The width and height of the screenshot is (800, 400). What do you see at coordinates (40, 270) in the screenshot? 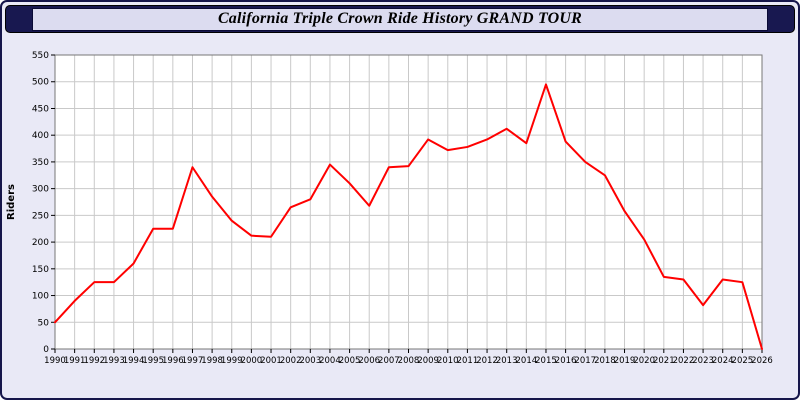
I see `y-tick-label: 150` at bounding box center [40, 270].